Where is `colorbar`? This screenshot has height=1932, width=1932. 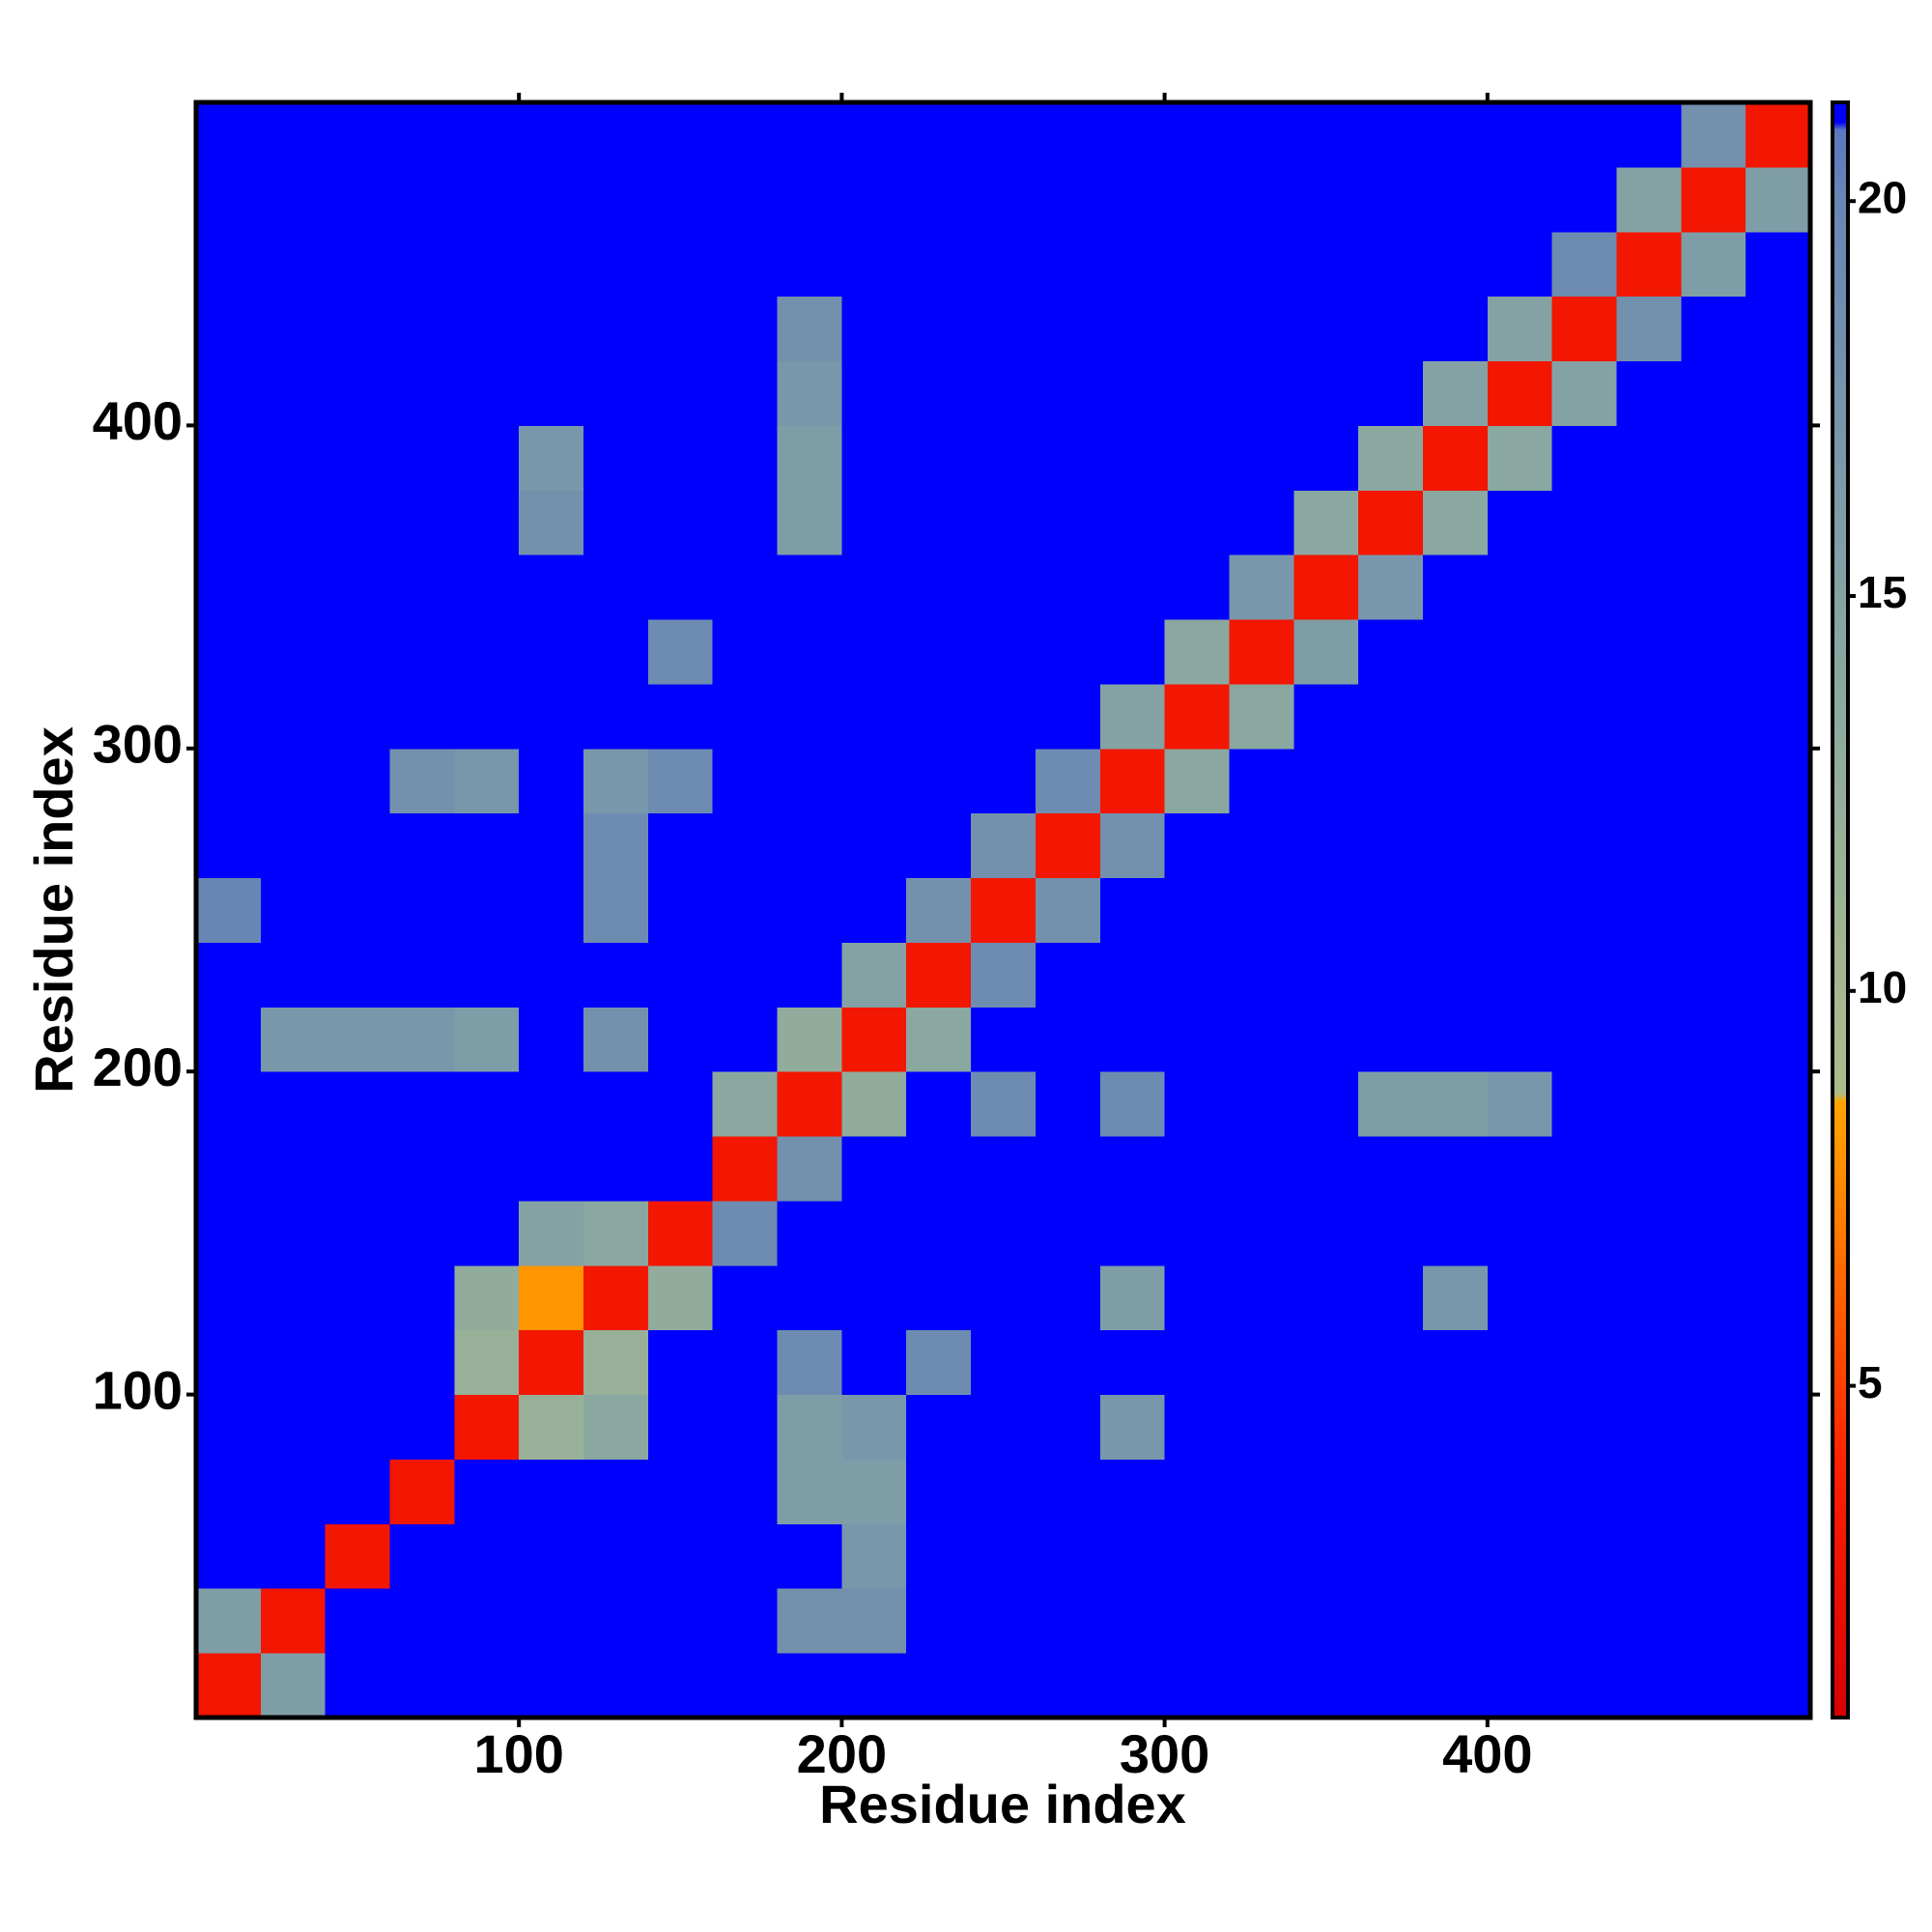 colorbar is located at coordinates (1840, 909).